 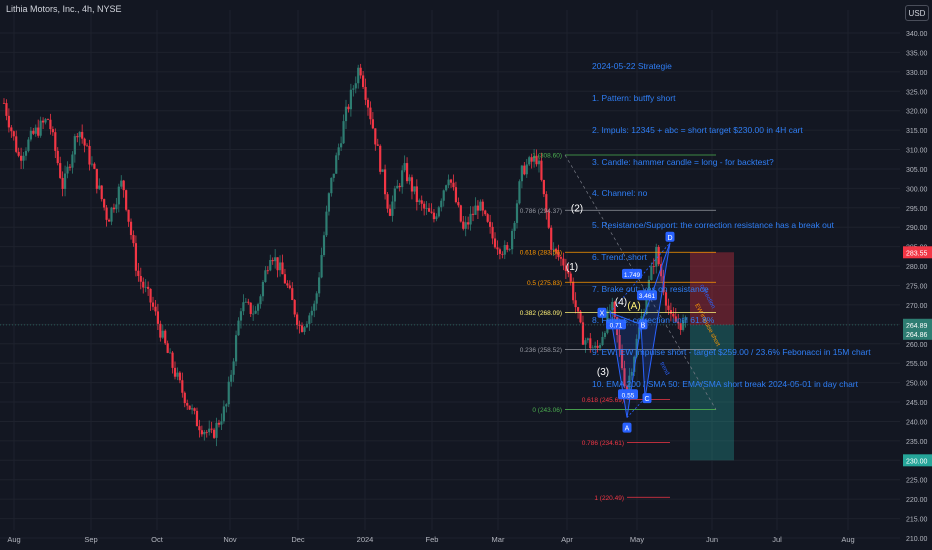 What do you see at coordinates (777, 539) in the screenshot?
I see `x-tick-label: Jul` at bounding box center [777, 539].